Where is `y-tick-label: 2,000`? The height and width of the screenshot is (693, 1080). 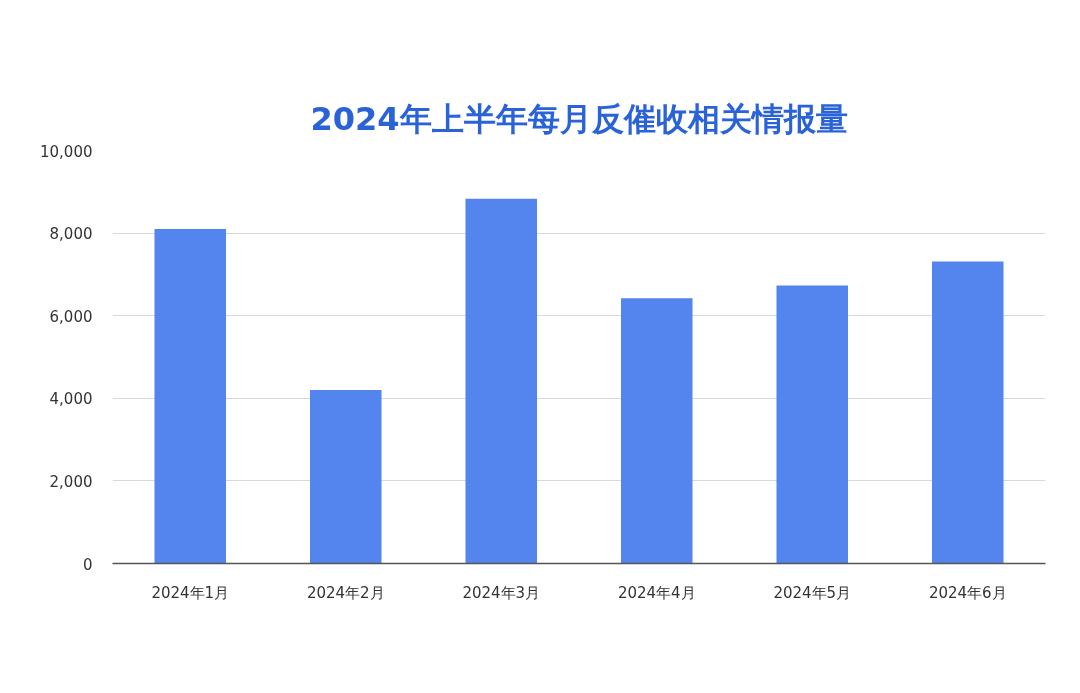 y-tick-label: 2,000 is located at coordinates (71, 481).